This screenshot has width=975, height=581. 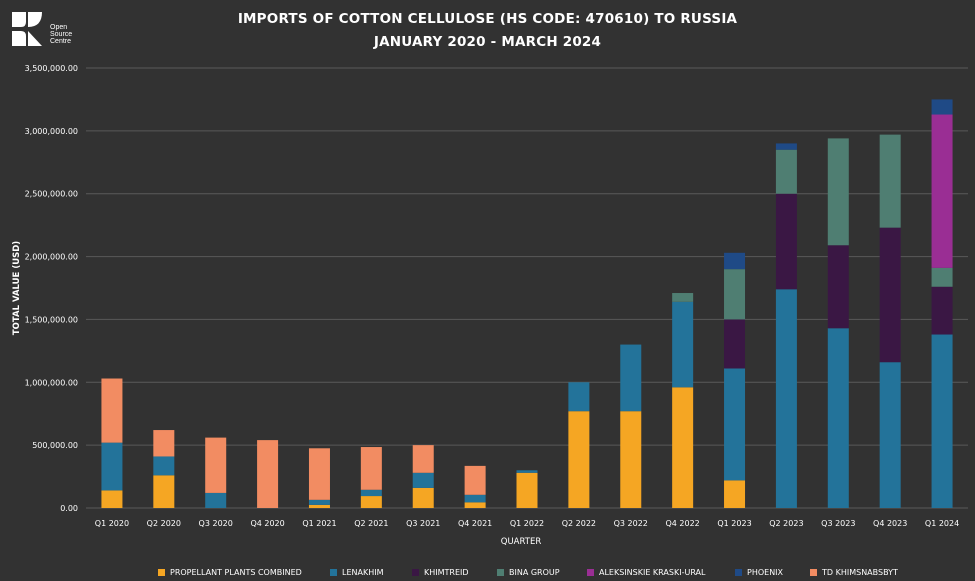 What do you see at coordinates (48, 30) in the screenshot?
I see `open-source-centre-logo: Open Source Centre` at bounding box center [48, 30].